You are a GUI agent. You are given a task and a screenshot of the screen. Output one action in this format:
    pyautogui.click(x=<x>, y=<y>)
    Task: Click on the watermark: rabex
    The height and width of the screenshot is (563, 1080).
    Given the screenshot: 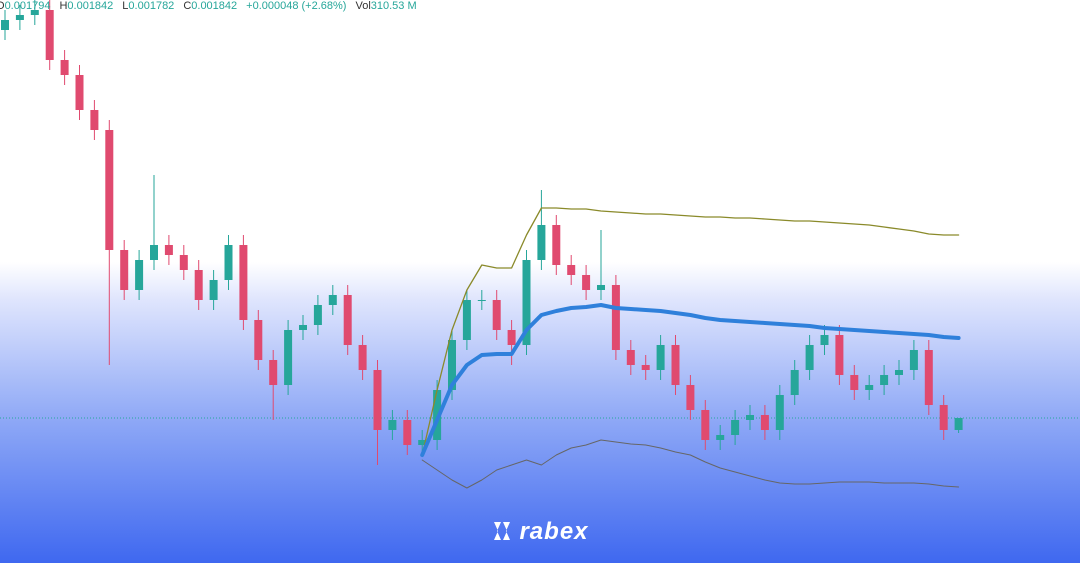 What is the action you would take?
    pyautogui.click(x=540, y=532)
    